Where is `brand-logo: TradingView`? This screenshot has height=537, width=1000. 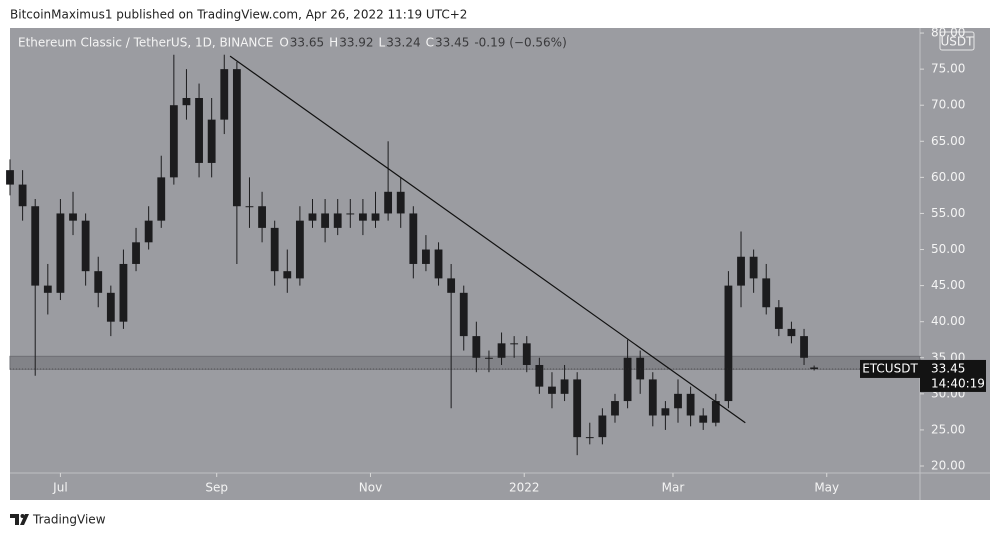
brand-logo: TradingView is located at coordinates (58, 520).